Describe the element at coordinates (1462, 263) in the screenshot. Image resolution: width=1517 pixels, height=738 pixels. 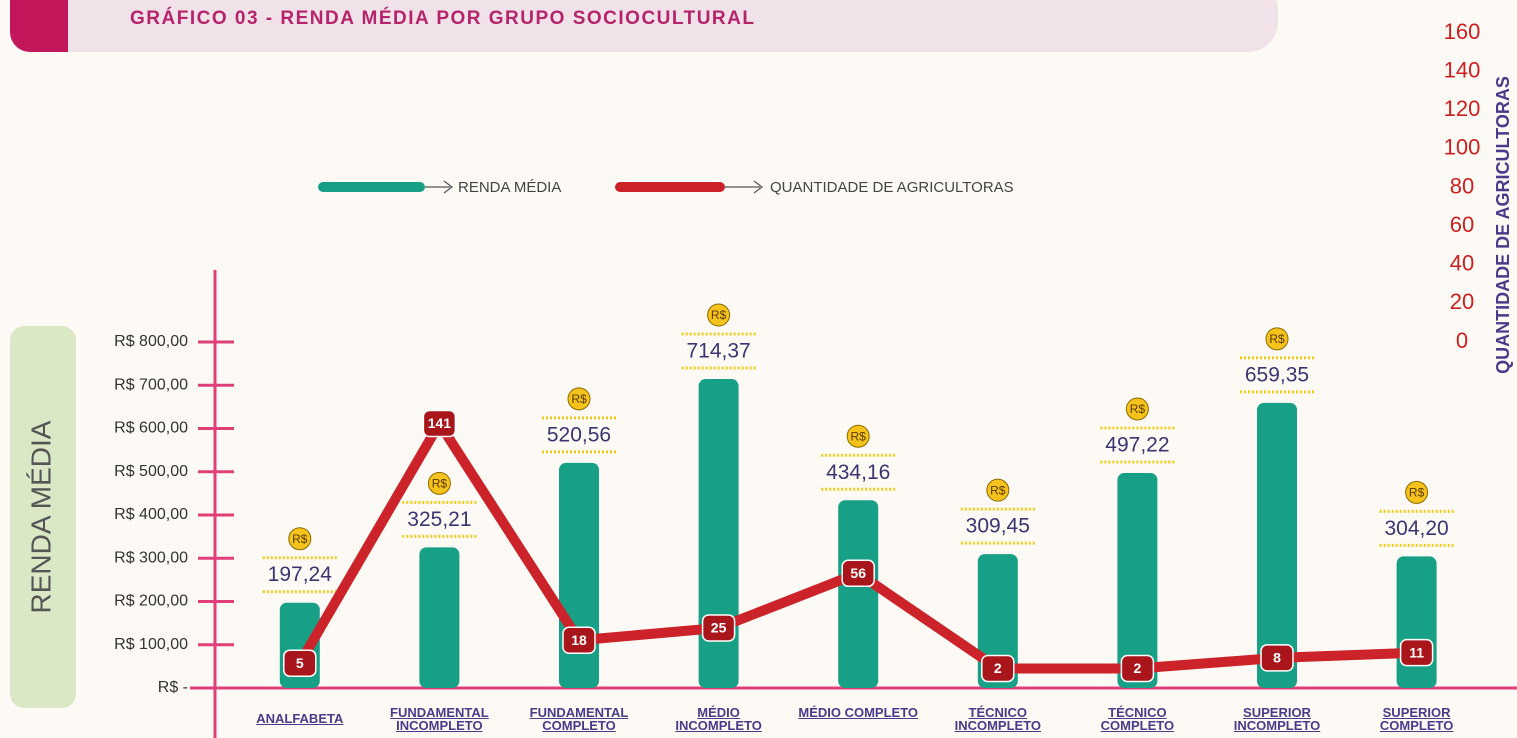
I see `y2-tick-label: 40` at that location.